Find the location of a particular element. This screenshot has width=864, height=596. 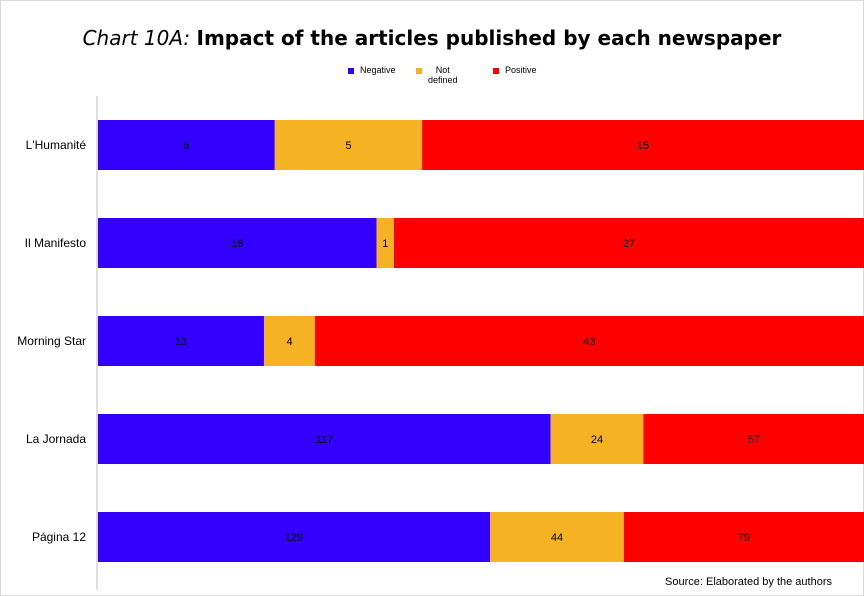

bar-not-defined-il-manifesto is located at coordinates (385, 243).